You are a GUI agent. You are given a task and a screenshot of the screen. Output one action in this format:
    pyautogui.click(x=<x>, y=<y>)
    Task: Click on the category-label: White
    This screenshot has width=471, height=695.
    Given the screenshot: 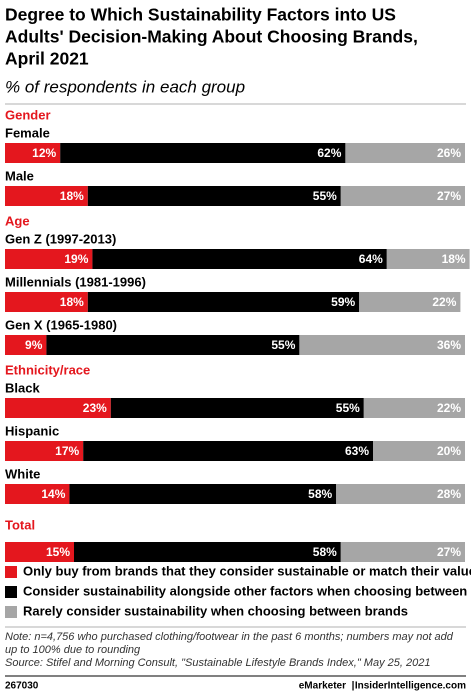 What is the action you would take?
    pyautogui.click(x=22, y=473)
    